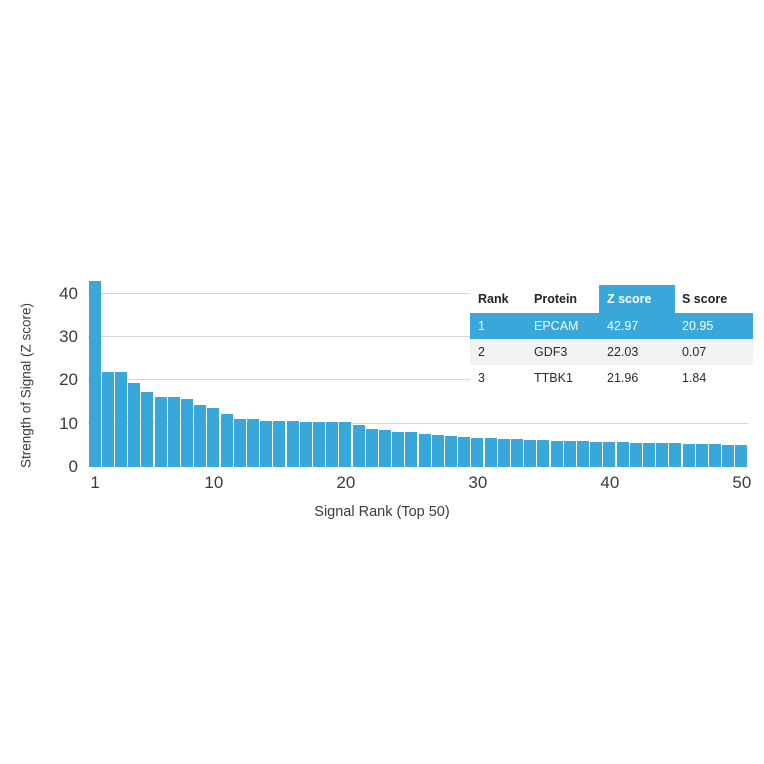 The height and width of the screenshot is (764, 764). I want to click on x-tick-label-30: 30, so click(478, 482).